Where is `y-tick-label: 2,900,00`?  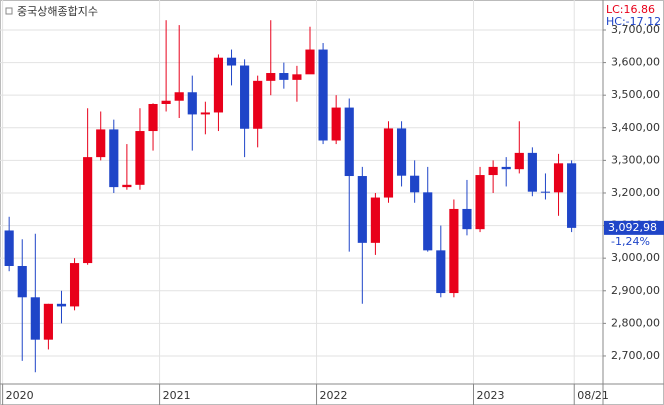 y-tick-label: 2,900,00 is located at coordinates (635, 290).